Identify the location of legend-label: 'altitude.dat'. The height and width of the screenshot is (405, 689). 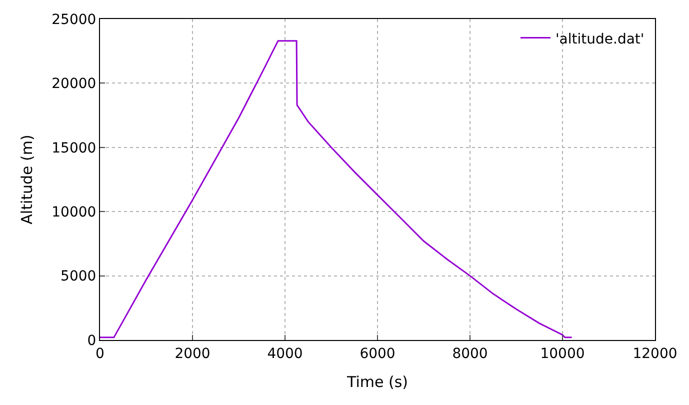
(599, 39).